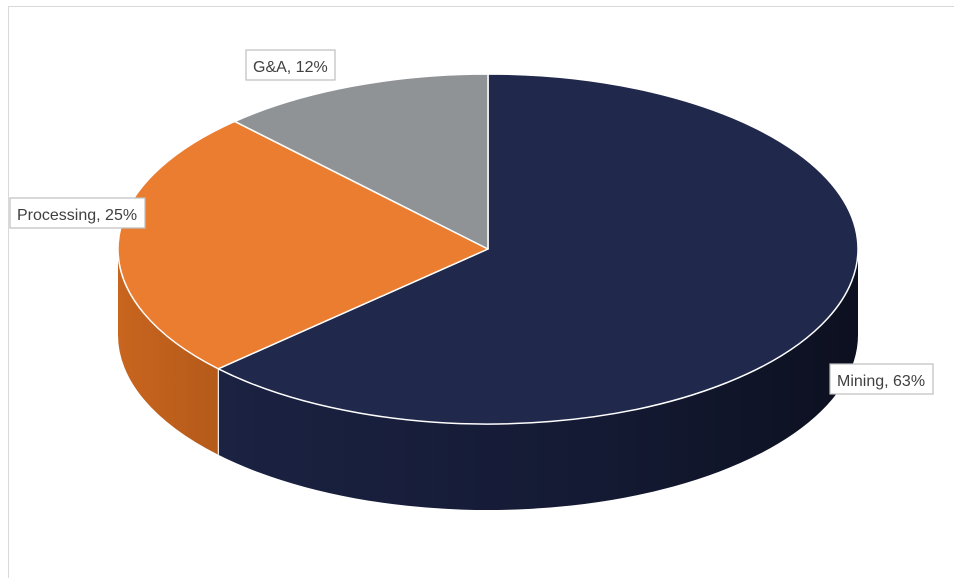 This screenshot has height=578, width=956. I want to click on data-label-processing: Processing, 25%, so click(77, 213).